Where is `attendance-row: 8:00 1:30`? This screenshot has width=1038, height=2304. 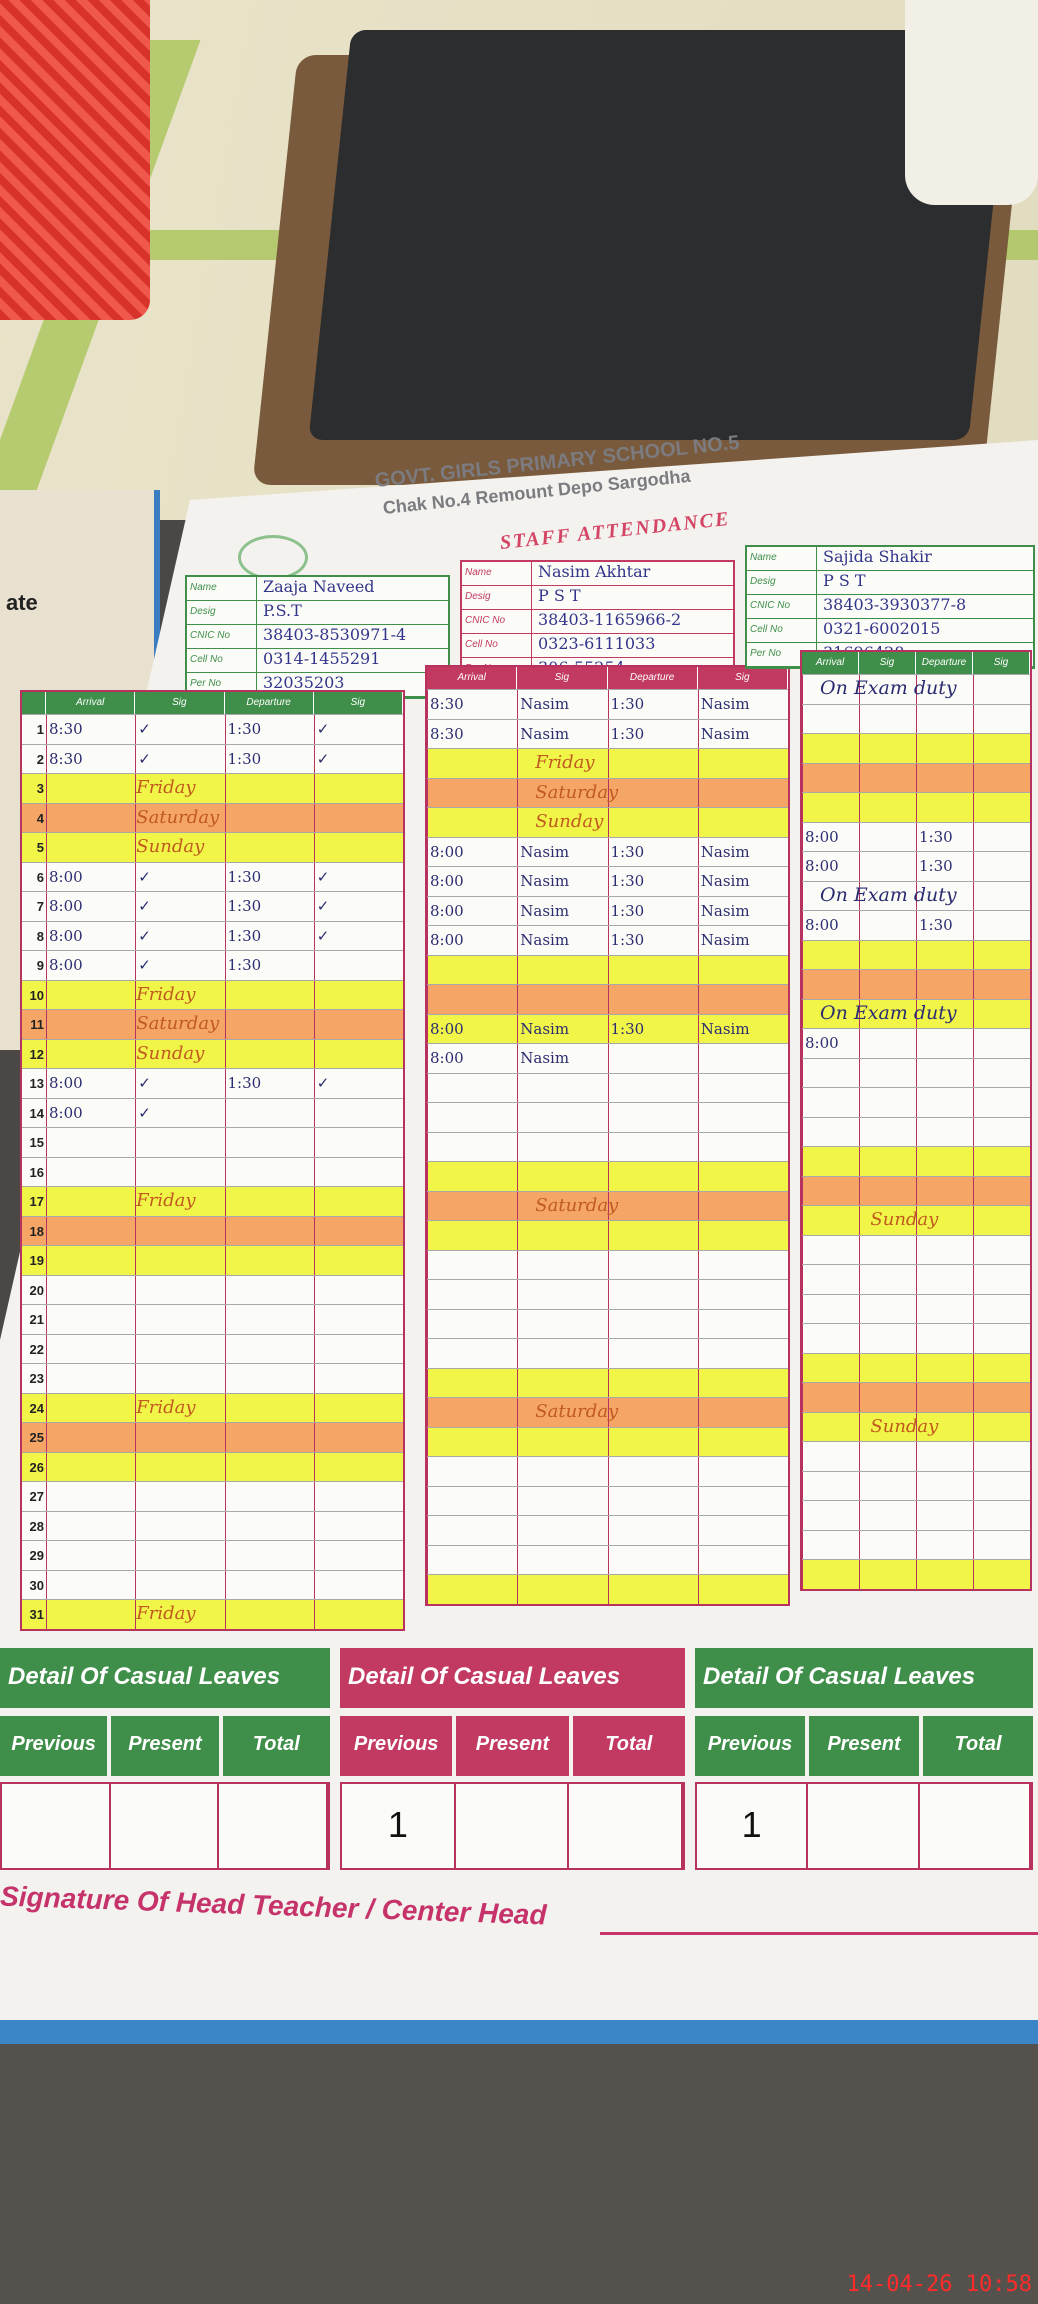 attendance-row: 8:00 1:30 is located at coordinates (916, 925).